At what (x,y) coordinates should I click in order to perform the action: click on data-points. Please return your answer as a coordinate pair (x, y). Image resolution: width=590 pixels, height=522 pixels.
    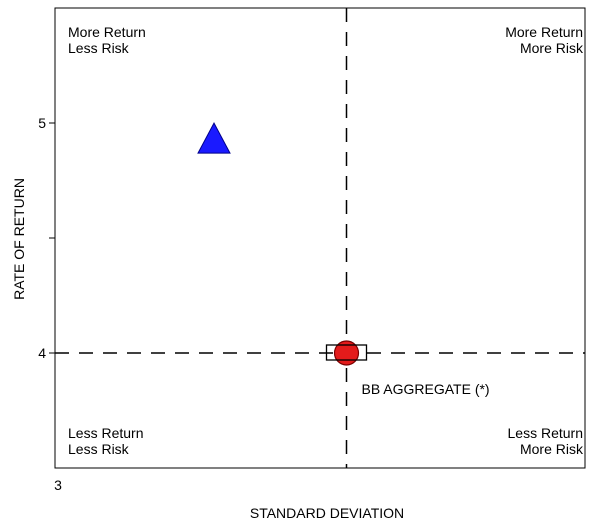
    Looking at the image, I should click on (282, 244).